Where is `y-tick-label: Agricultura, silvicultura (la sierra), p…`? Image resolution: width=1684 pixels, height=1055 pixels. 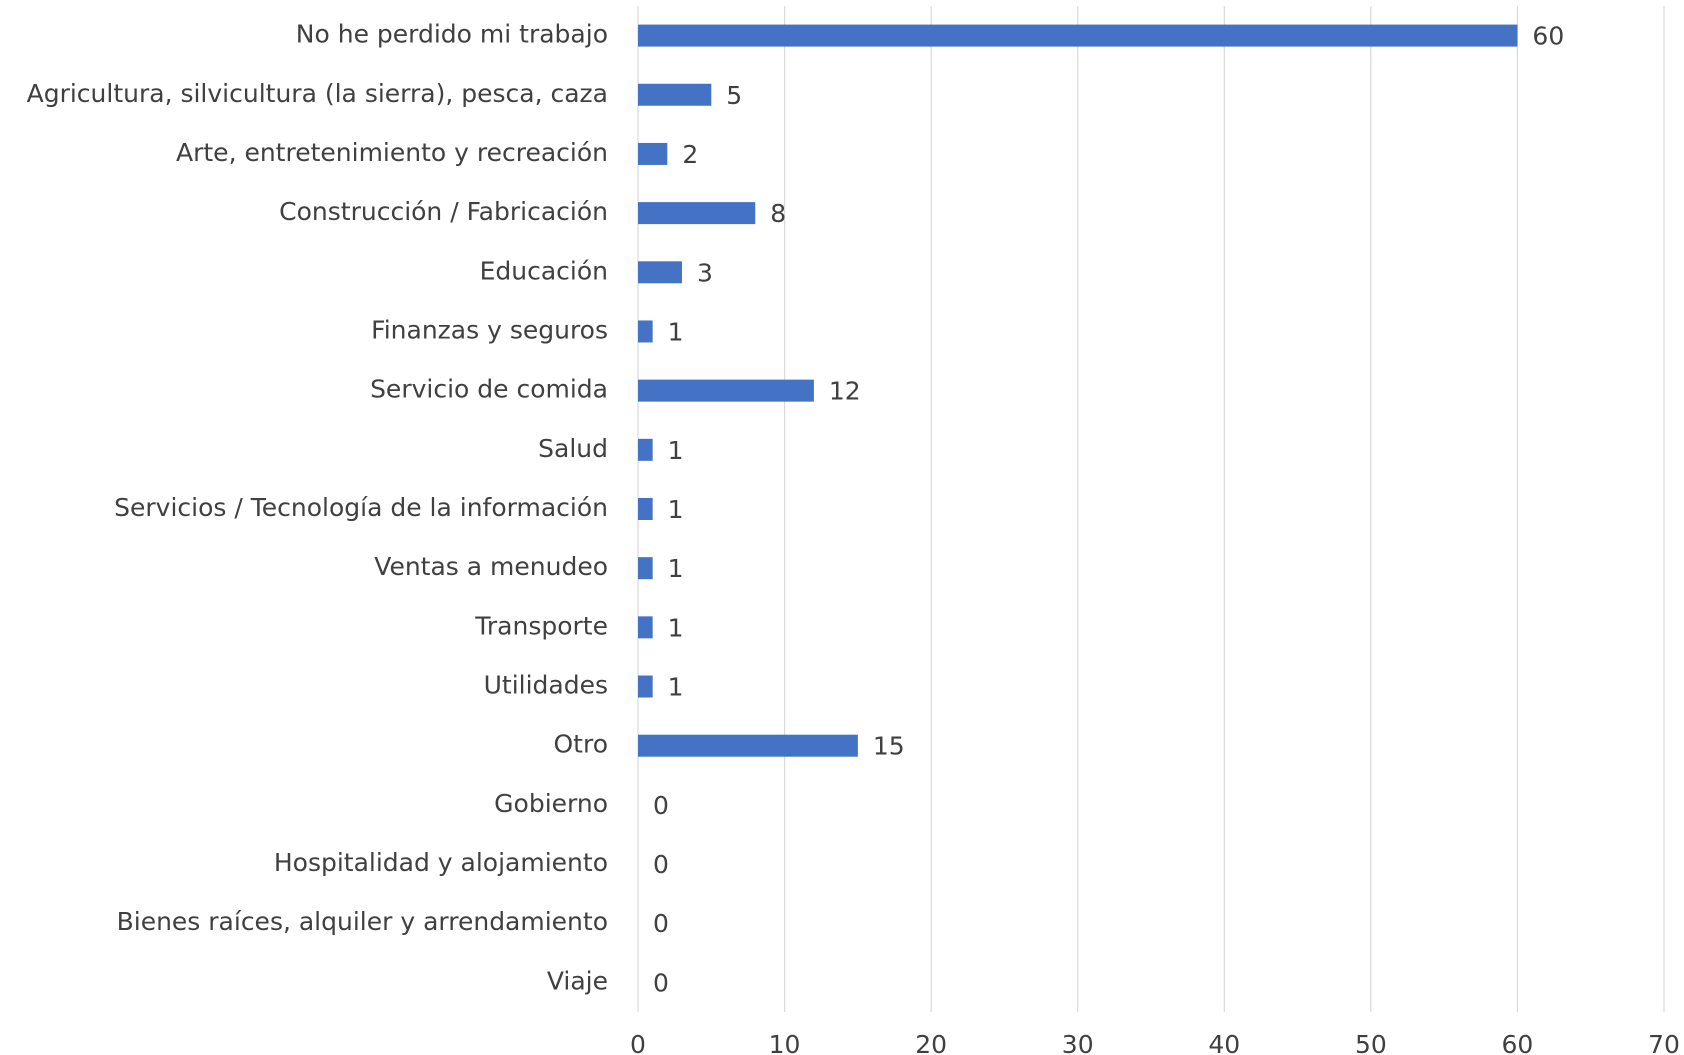
y-tick-label: Agricultura, silvicultura (la sierra), p… is located at coordinates (317, 93).